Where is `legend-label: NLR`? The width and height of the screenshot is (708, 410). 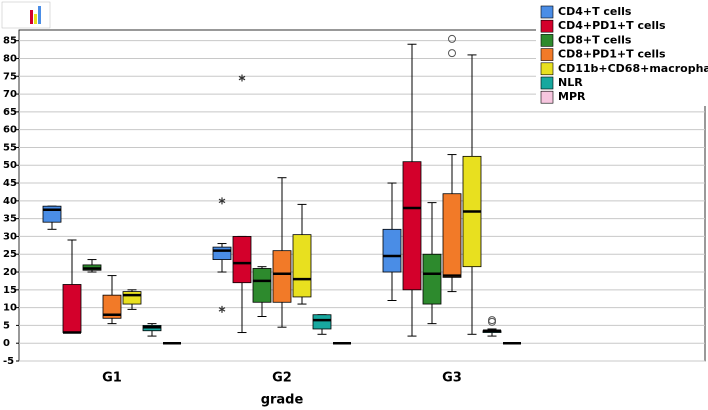 legend-label: NLR is located at coordinates (570, 82).